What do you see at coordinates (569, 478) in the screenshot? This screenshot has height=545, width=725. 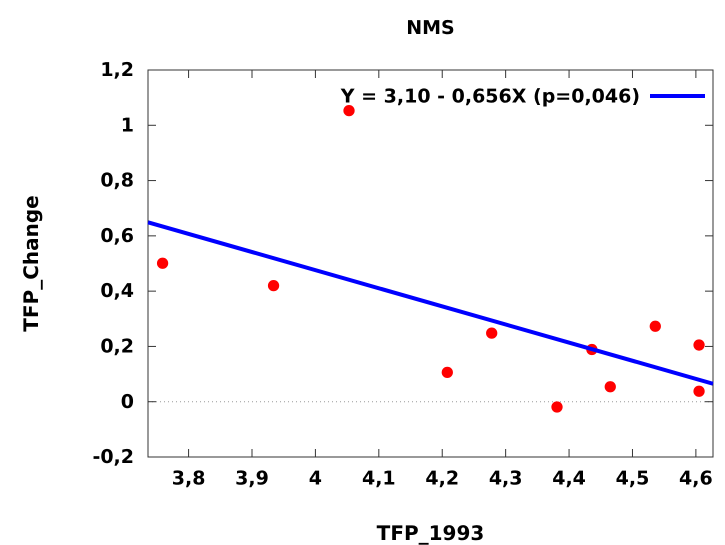 I see `x-tick-label: 4,4` at bounding box center [569, 478].